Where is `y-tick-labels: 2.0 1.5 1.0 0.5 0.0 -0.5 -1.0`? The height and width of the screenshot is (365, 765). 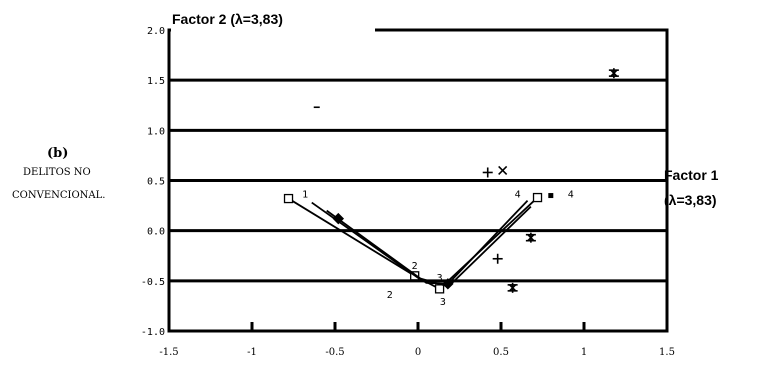
y-tick-labels: 2.0 1.5 1.0 0.5 0.0 -0.5 -1.0 is located at coordinates (153, 182).